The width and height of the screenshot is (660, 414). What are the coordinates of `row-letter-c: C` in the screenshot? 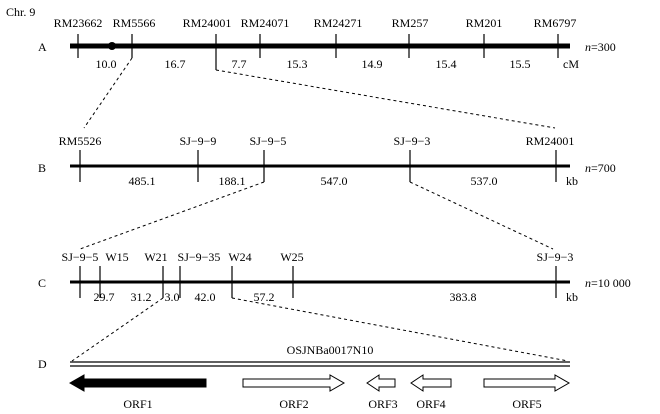 It's located at (42, 283).